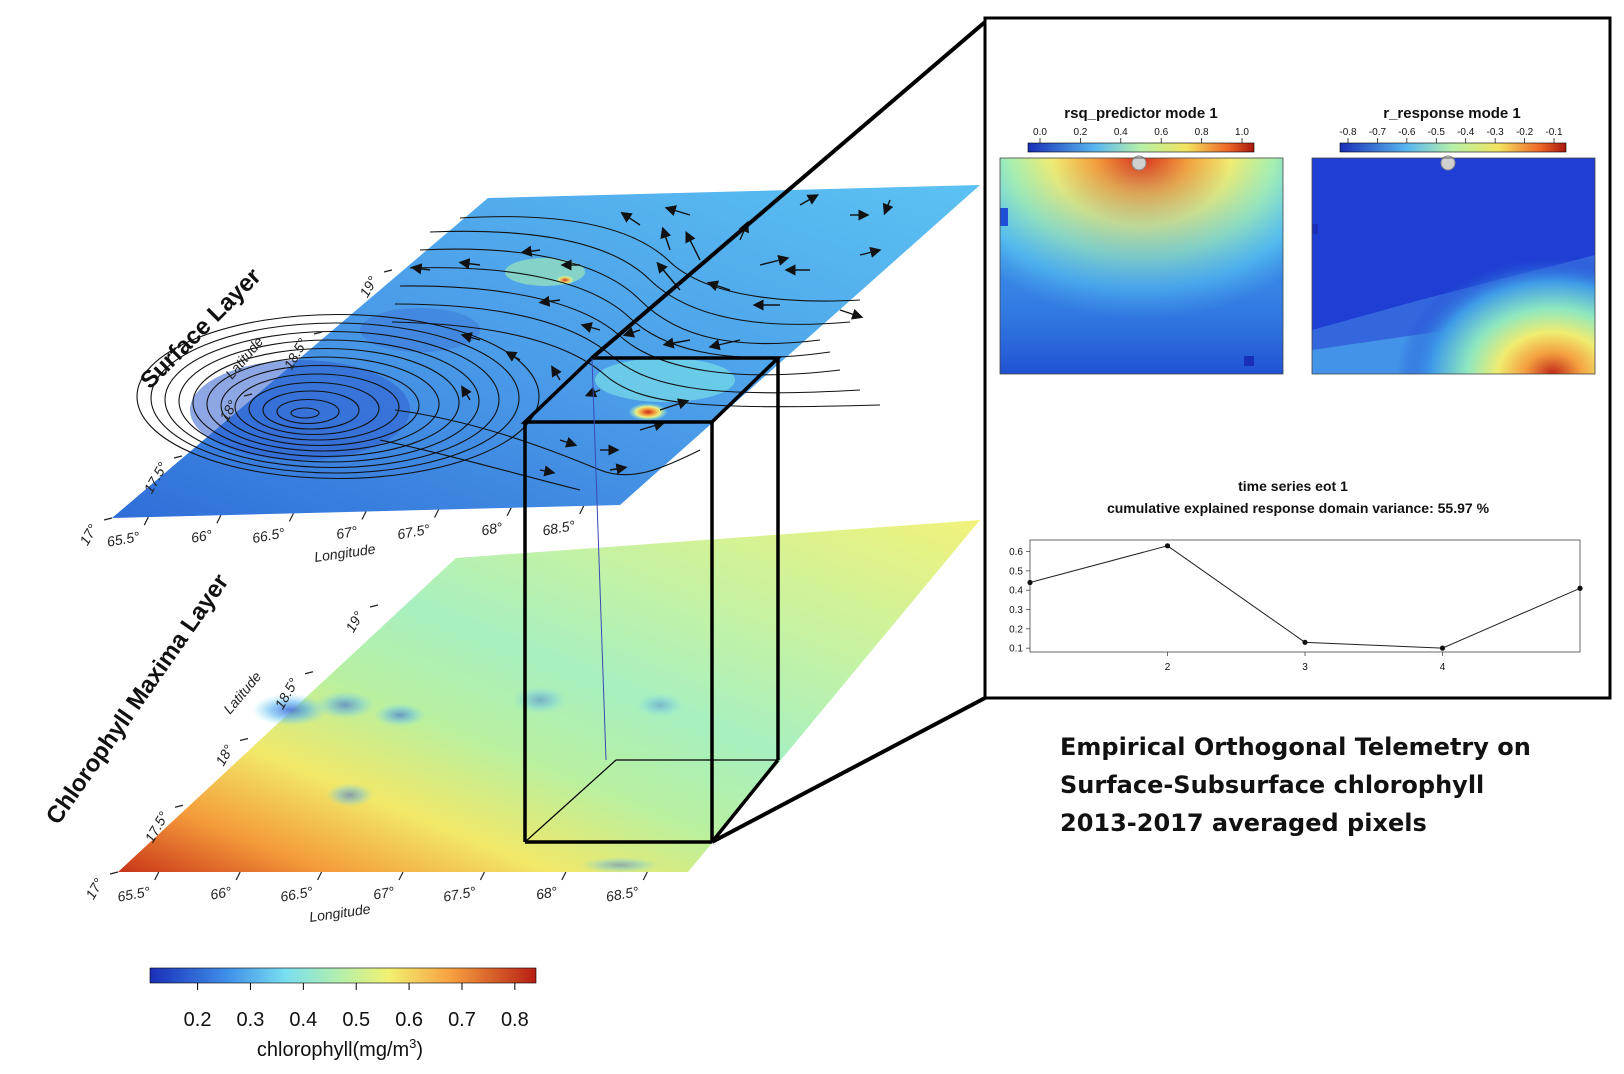  I want to click on surface-green-patch, so click(665, 380).